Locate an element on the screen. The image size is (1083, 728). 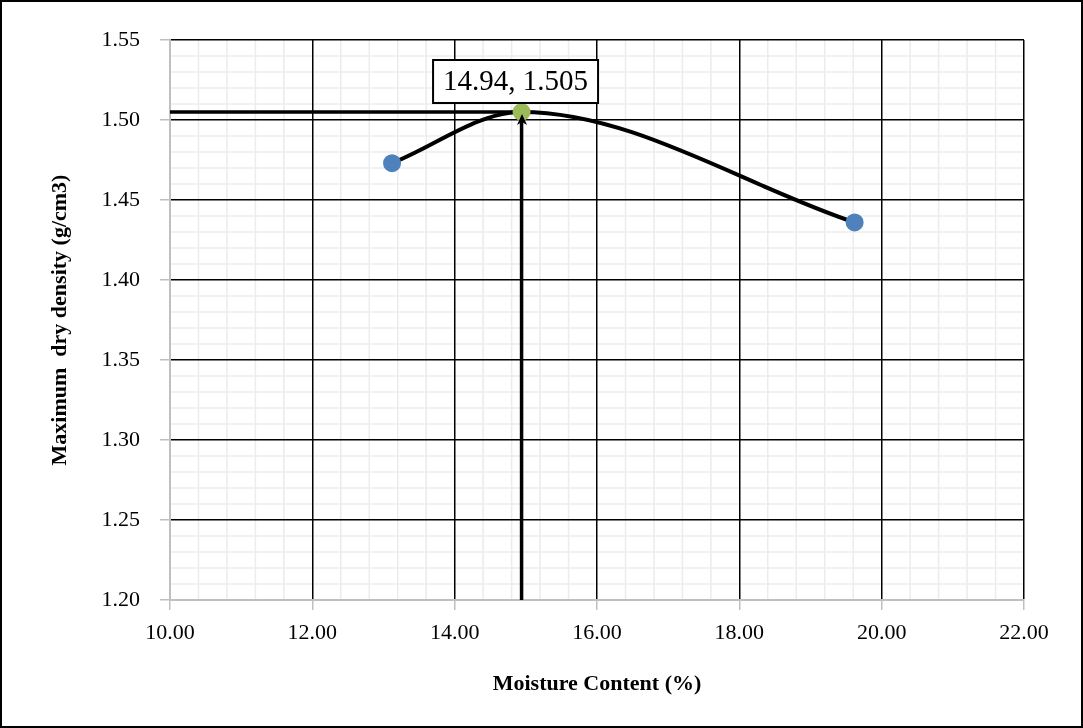
y-tick-label: 1.50 is located at coordinates (120, 118).